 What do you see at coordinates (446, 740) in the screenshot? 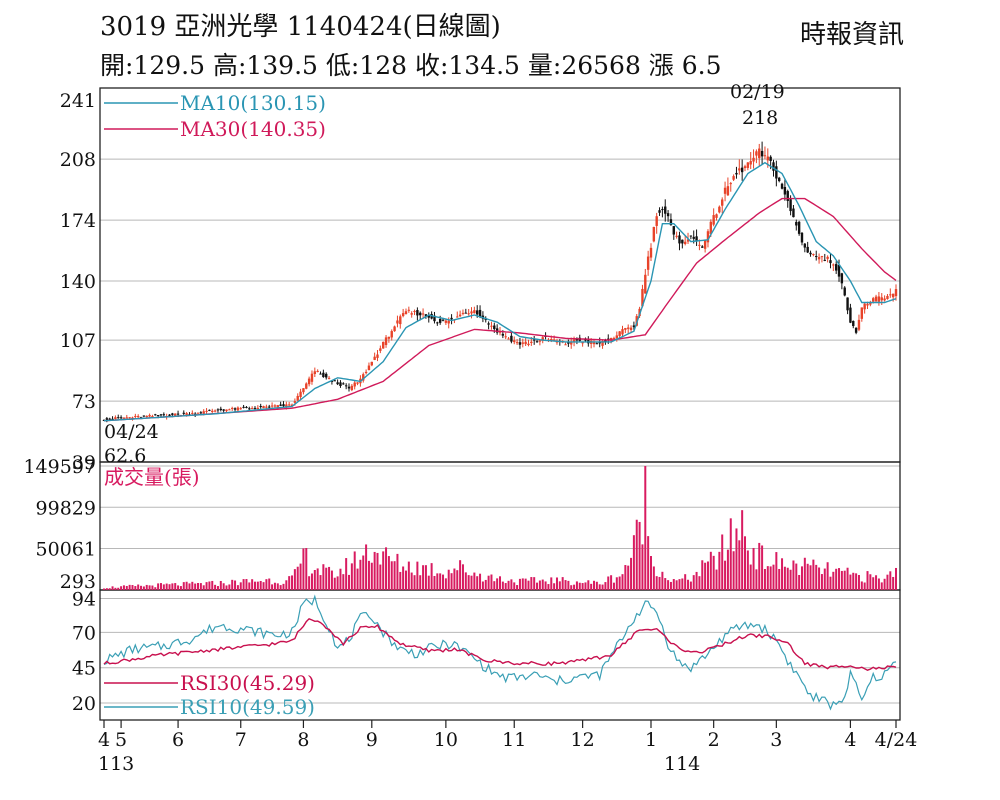
I see `x-tick-label: 10` at bounding box center [446, 740].